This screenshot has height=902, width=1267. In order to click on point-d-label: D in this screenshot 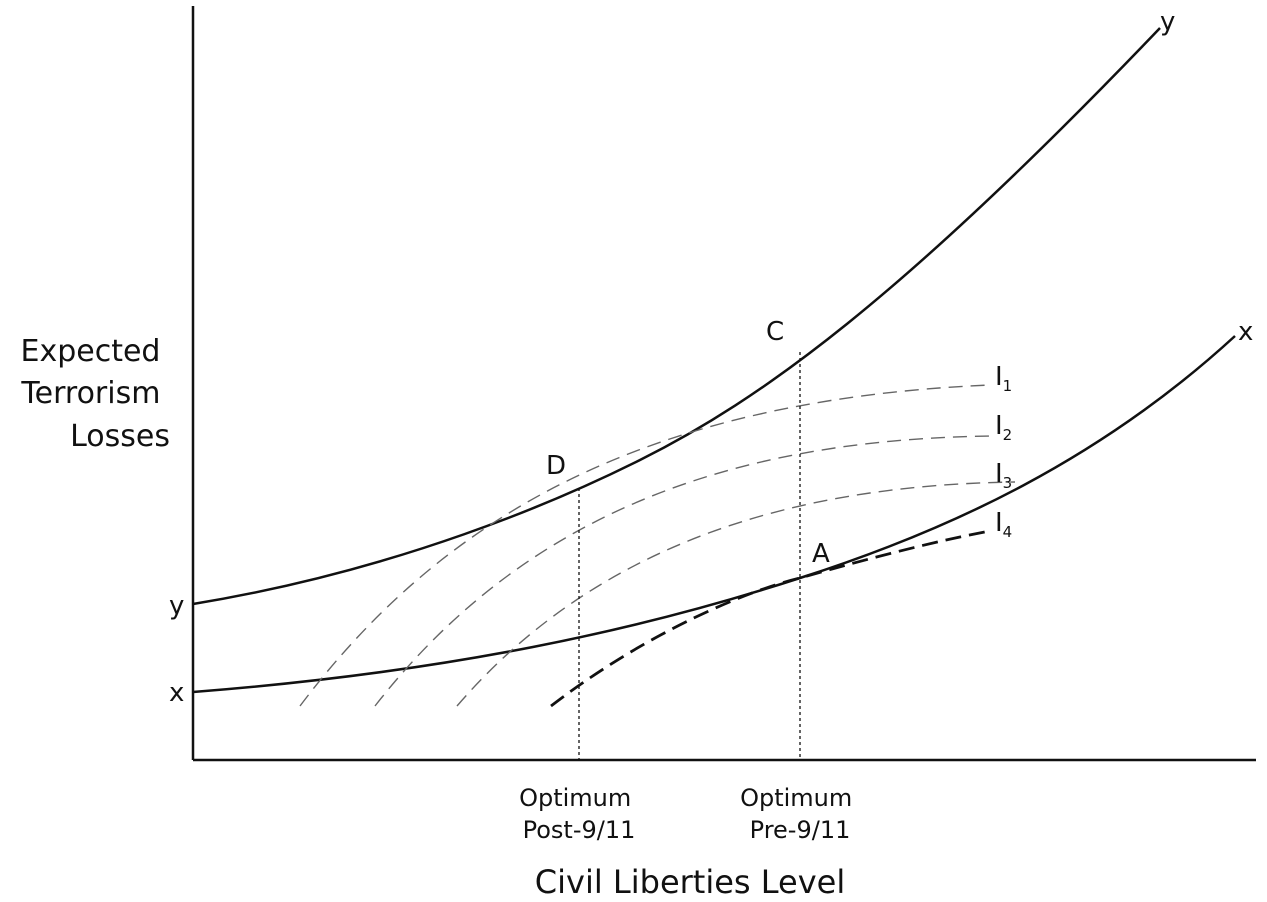, I will do `click(556, 466)`.